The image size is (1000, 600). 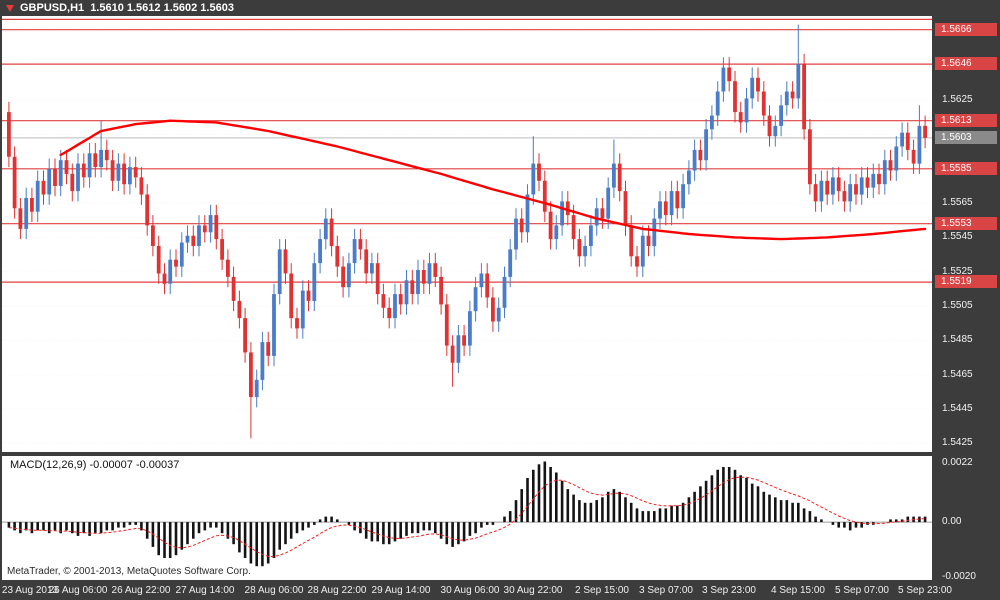 What do you see at coordinates (966, 120) in the screenshot?
I see `level-price-badge: 1.5613` at bounding box center [966, 120].